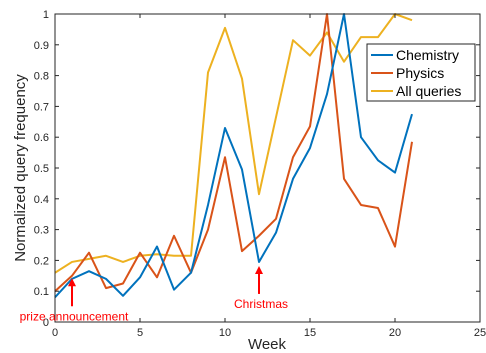 This screenshot has width=486, height=353. What do you see at coordinates (395, 333) in the screenshot?
I see `x-tick-label: 20` at bounding box center [395, 333].